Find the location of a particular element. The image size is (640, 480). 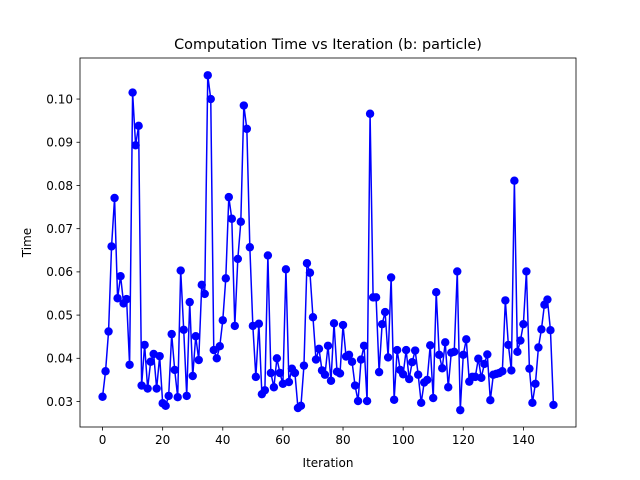

x-tick-label: 80 is located at coordinates (342, 440).